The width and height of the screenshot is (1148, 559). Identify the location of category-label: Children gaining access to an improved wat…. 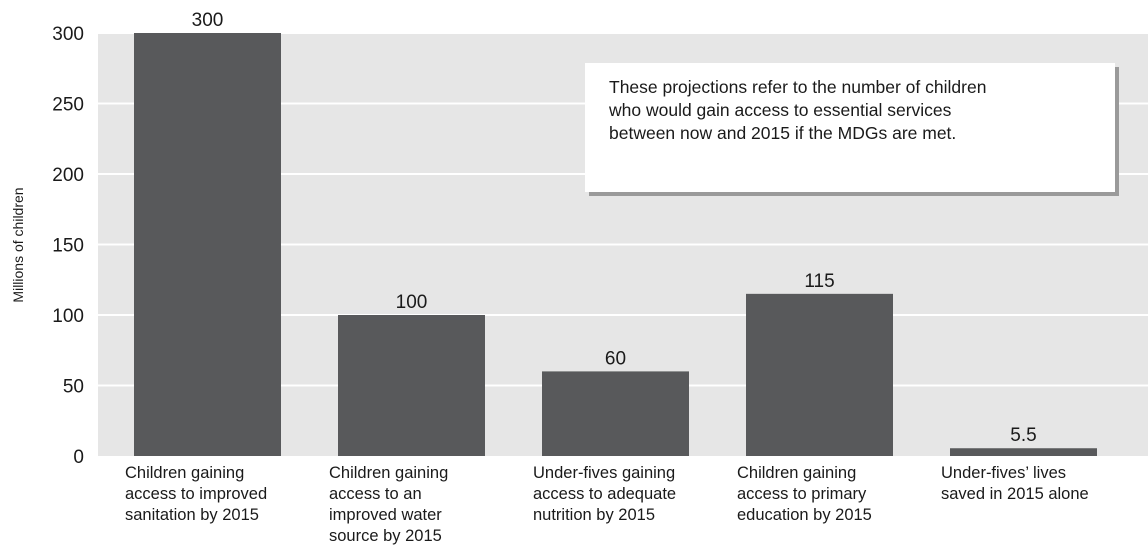
(388, 504).